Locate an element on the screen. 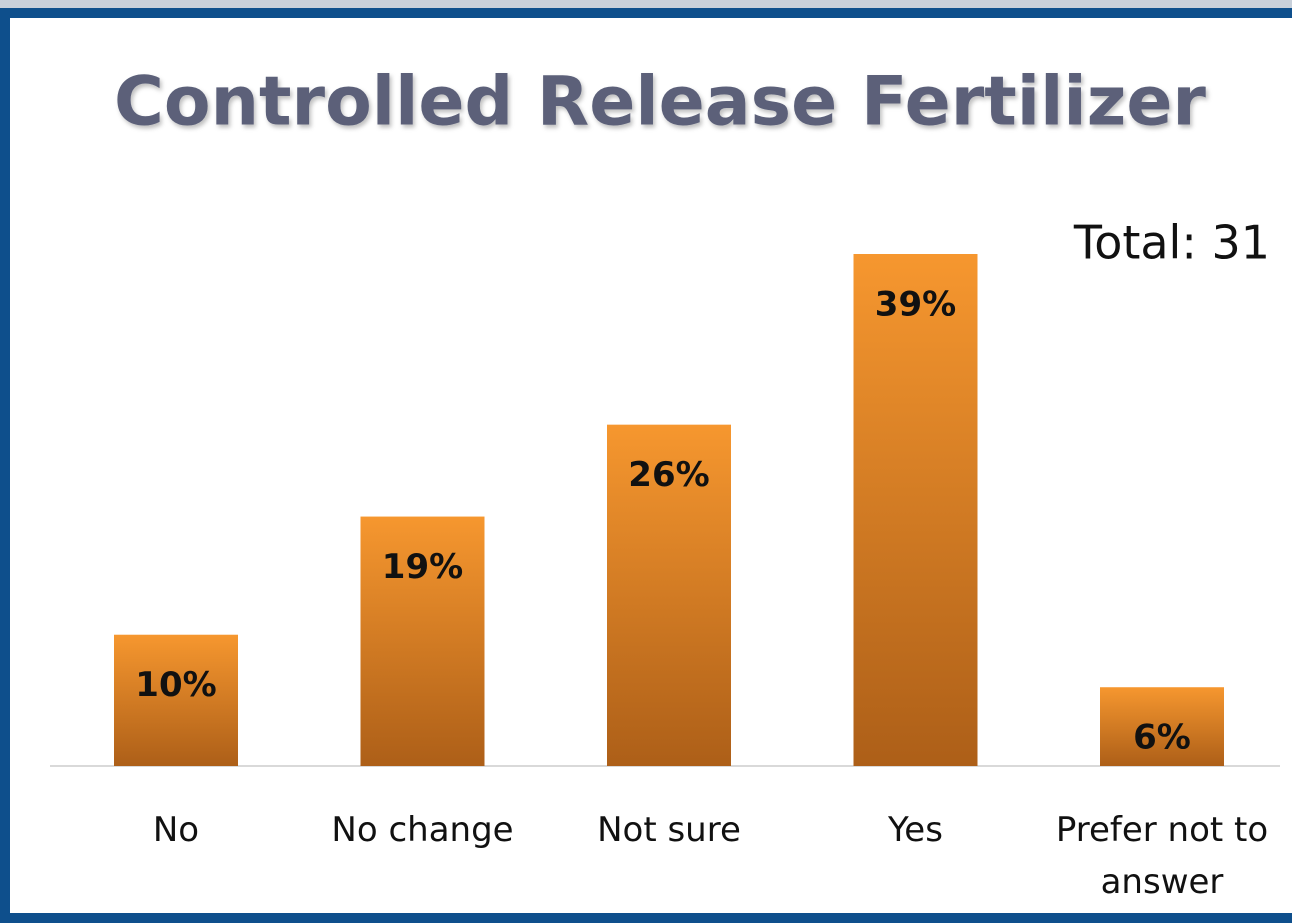 This screenshot has height=923, width=1292. x-tick-label: Yes is located at coordinates (915, 830).